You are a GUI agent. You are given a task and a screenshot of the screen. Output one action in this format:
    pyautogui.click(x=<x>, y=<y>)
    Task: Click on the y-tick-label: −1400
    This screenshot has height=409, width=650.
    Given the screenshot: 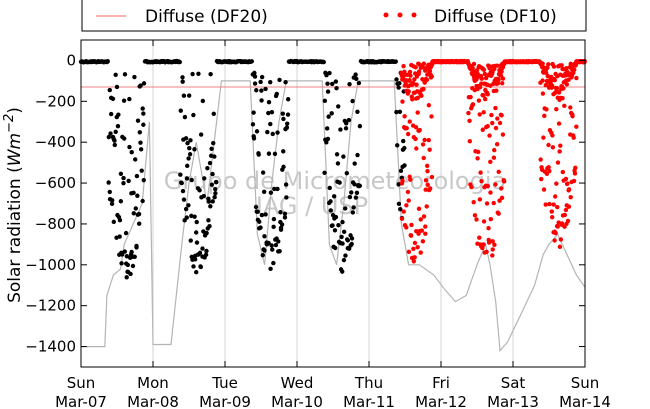 What is the action you would take?
    pyautogui.click(x=50, y=347)
    